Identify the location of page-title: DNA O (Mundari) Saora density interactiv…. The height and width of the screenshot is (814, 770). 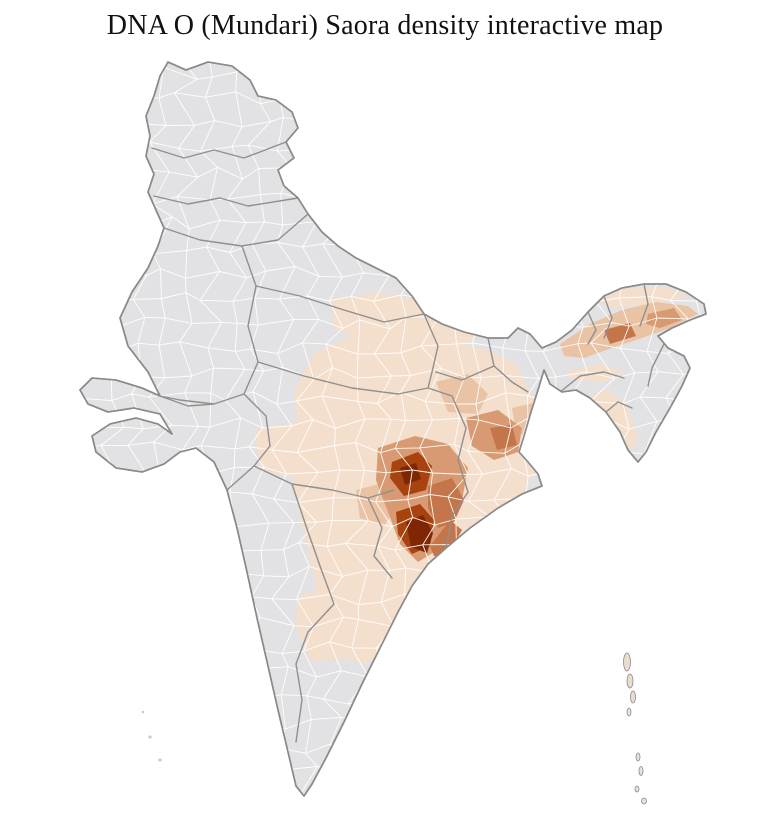
(385, 25).